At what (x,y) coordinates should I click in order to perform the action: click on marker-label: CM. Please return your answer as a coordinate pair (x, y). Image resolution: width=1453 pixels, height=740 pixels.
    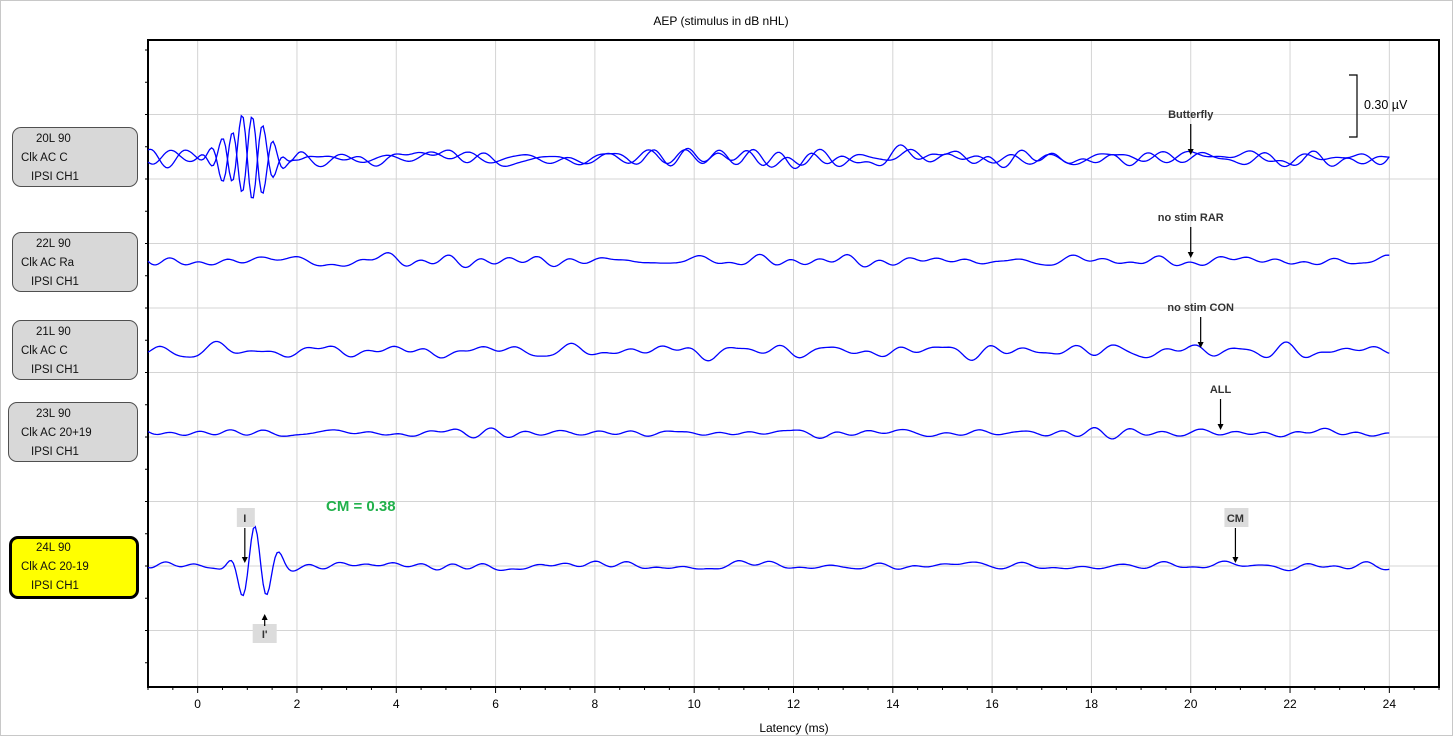
    Looking at the image, I should click on (1235, 519).